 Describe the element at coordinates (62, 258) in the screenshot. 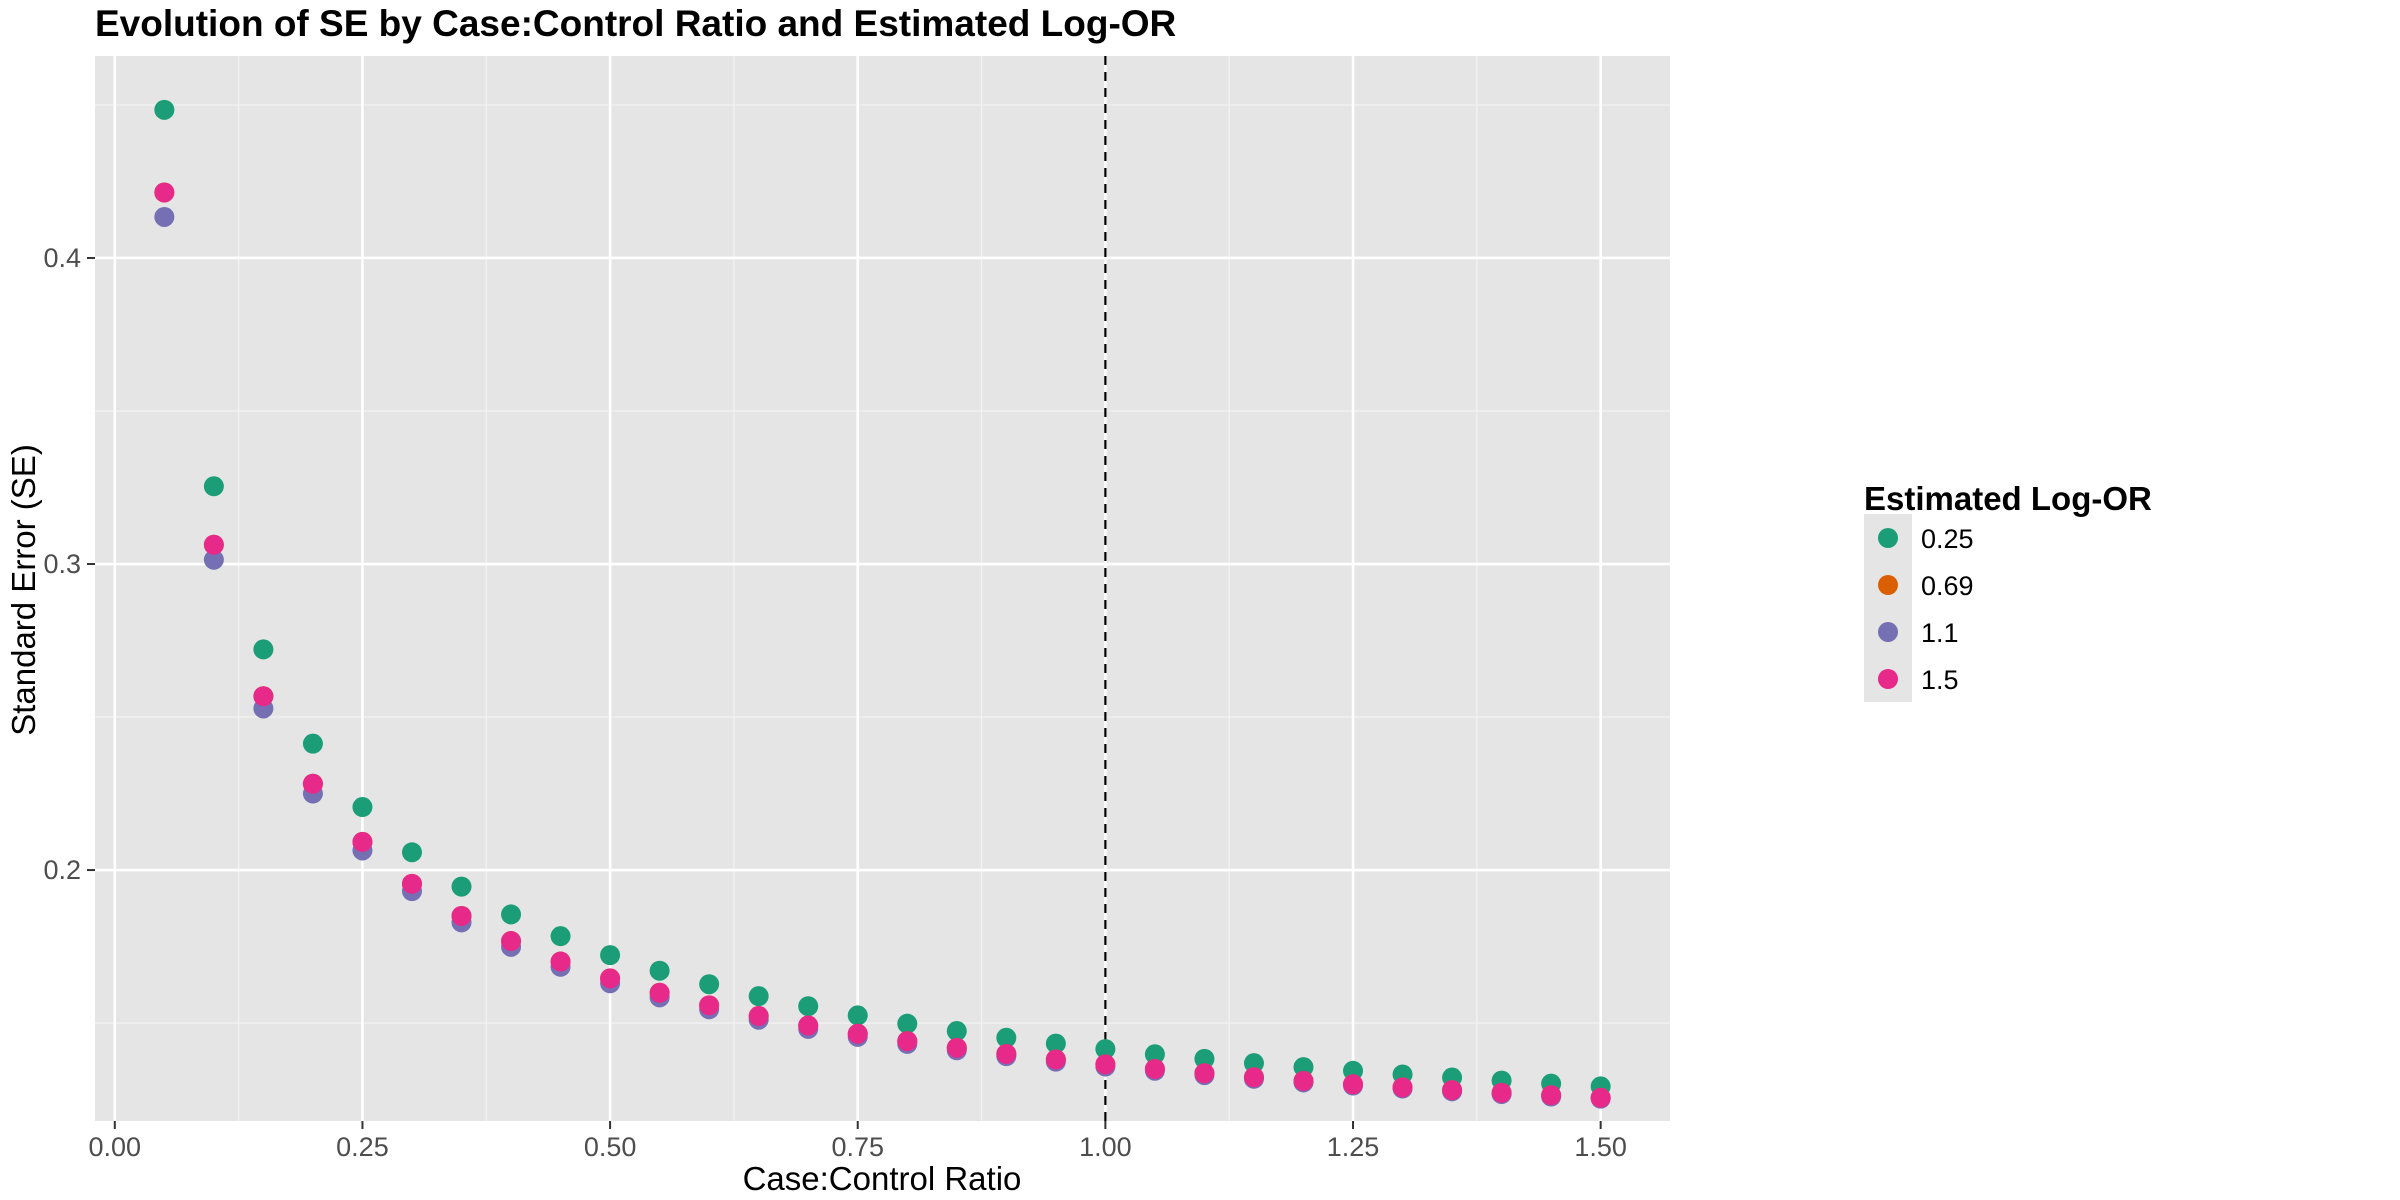

I see `y-tick-label: 0.4` at that location.